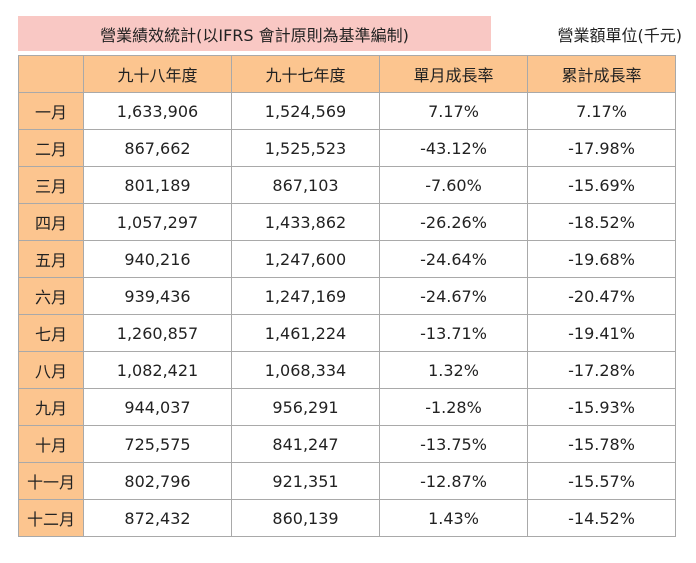  Describe the element at coordinates (305, 148) in the screenshot. I see `revenue-97-cell: 1,525,523` at that location.